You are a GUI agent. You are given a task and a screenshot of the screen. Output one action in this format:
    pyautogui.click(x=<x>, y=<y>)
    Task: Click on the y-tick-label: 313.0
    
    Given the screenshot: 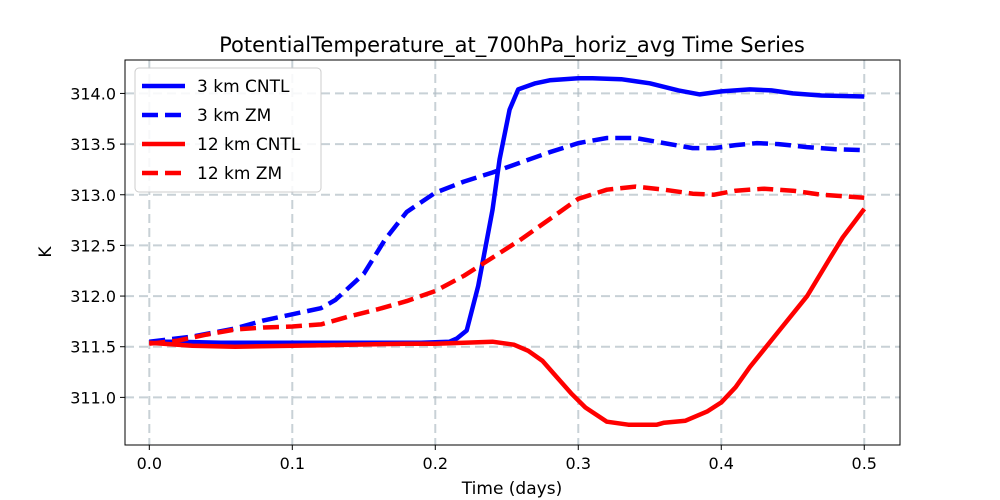 What is the action you would take?
    pyautogui.click(x=93, y=195)
    